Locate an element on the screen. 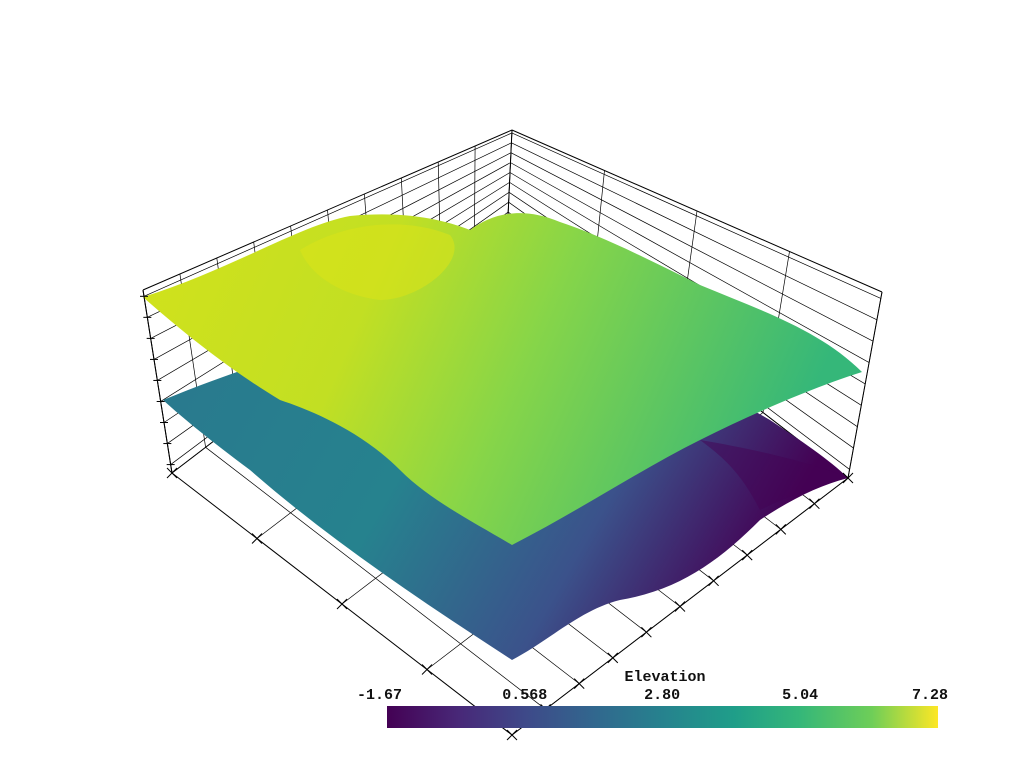 This screenshot has width=1024, height=768. colorbar-tick-label: -1.67 is located at coordinates (379, 695).